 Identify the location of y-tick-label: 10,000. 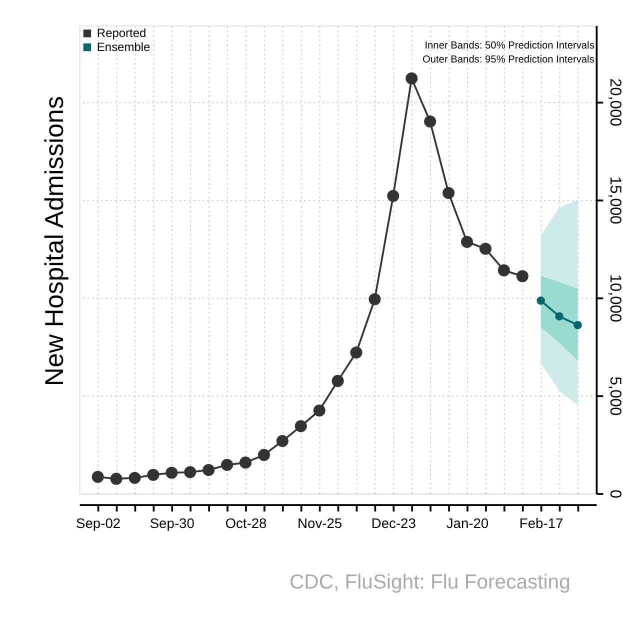
(614, 298).